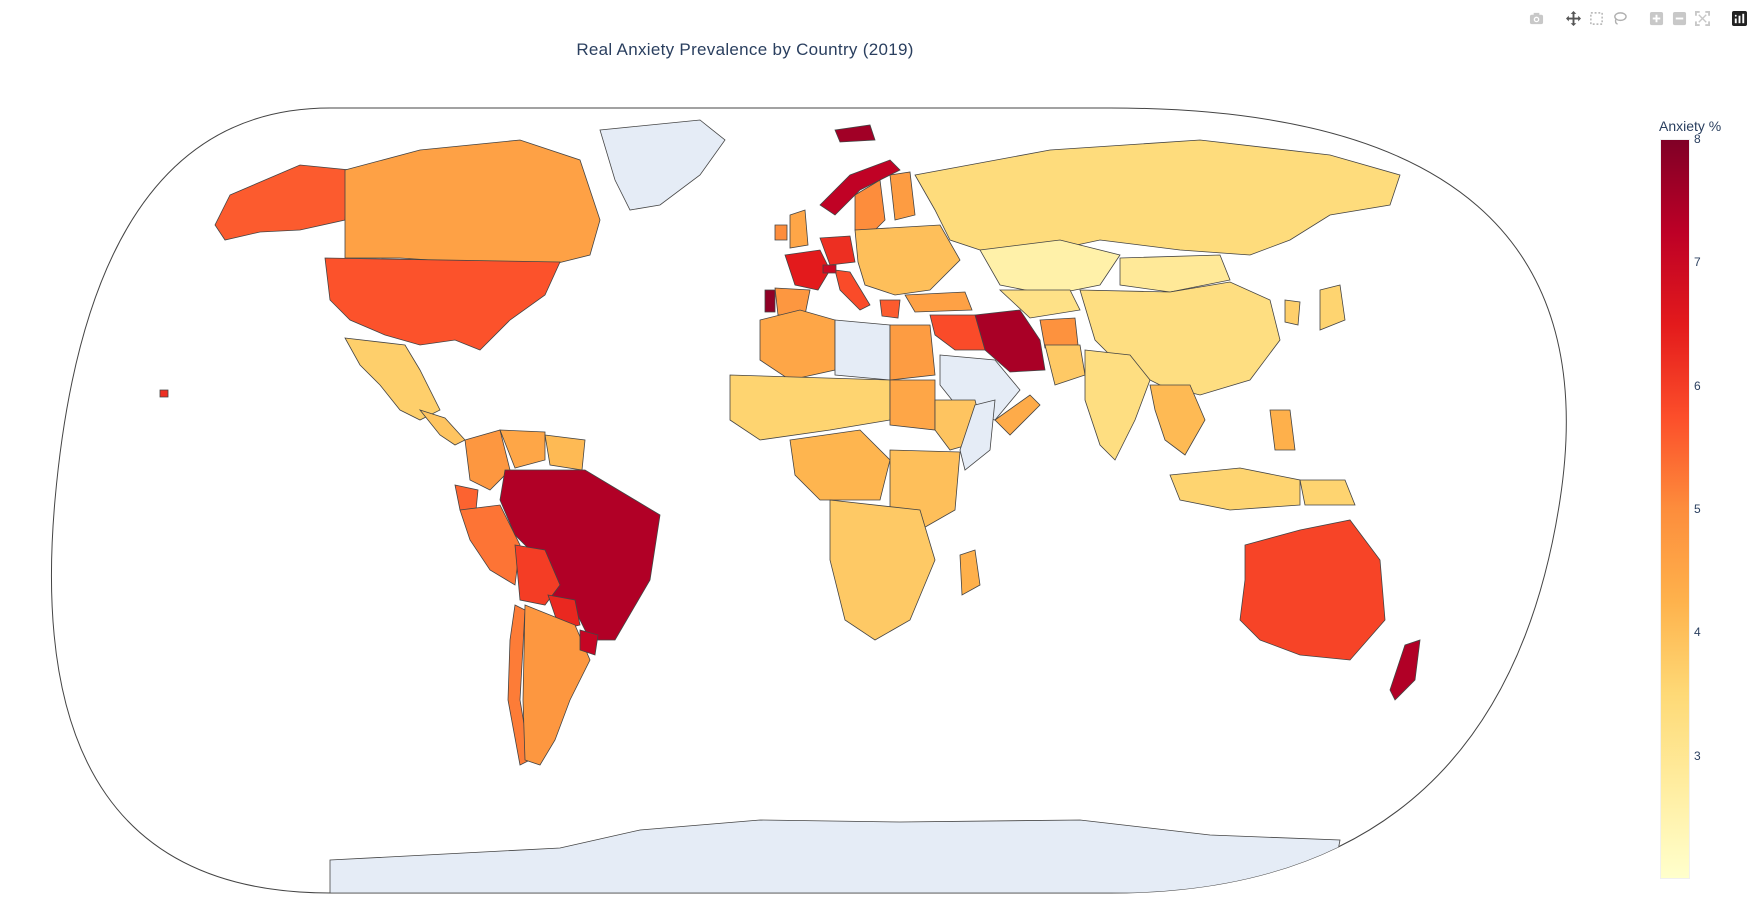 The width and height of the screenshot is (1762, 923). What do you see at coordinates (1697, 509) in the screenshot?
I see `colorbar-tick: 5` at bounding box center [1697, 509].